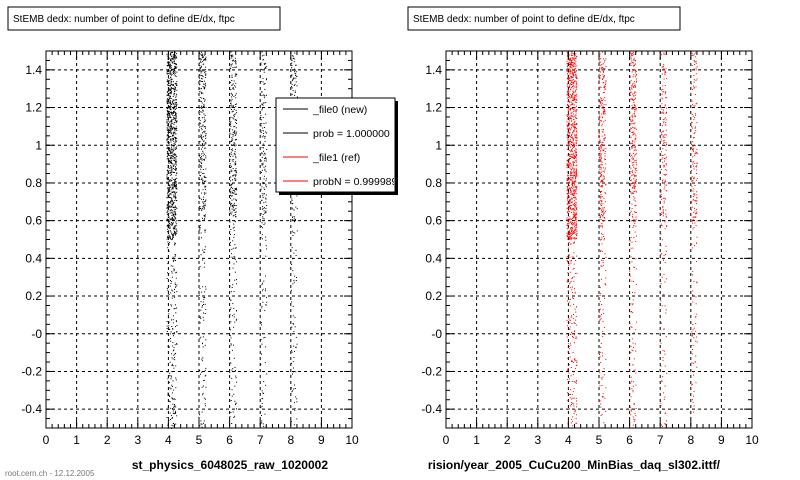 The height and width of the screenshot is (480, 800). What do you see at coordinates (33, 70) in the screenshot?
I see `left-y-tick-label: 1.4` at bounding box center [33, 70].